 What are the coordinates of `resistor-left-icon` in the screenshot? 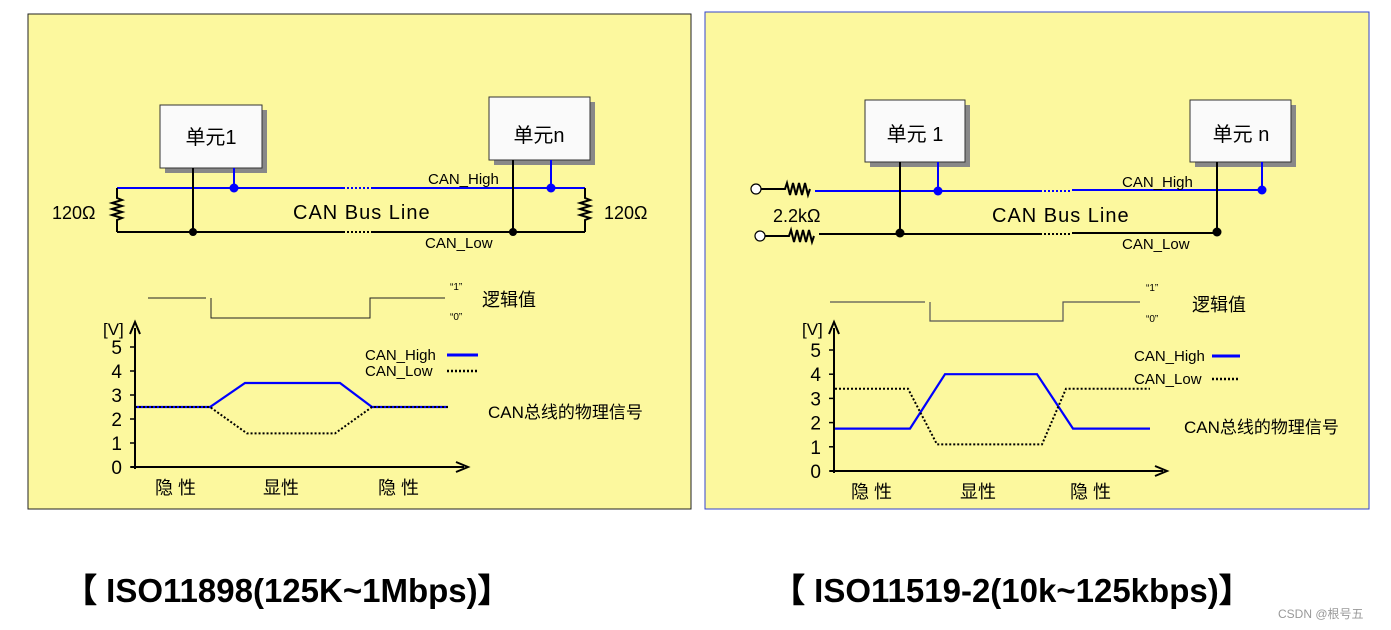 It's located at (117, 210).